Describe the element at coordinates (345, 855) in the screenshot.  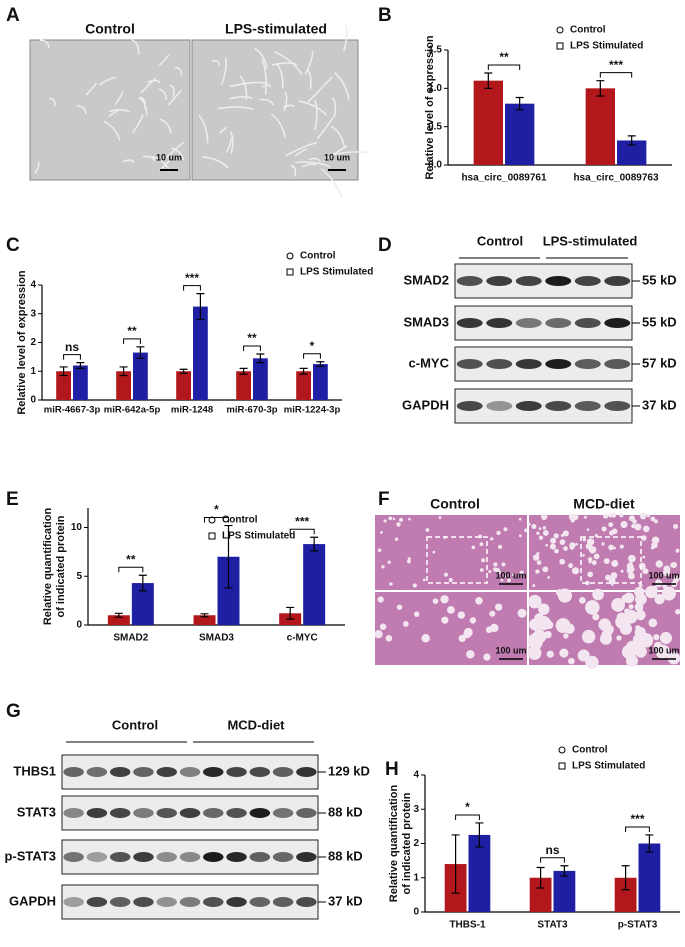
I see `size-label: 88 kD` at that location.